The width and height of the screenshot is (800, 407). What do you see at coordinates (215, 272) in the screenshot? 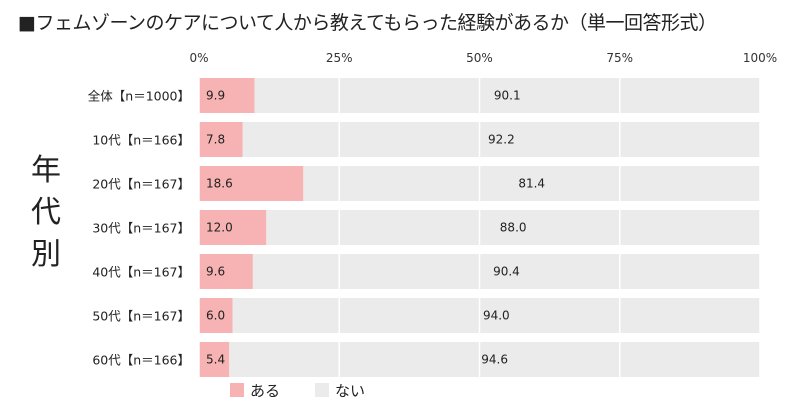
I see `data-label: 9.6` at bounding box center [215, 272].